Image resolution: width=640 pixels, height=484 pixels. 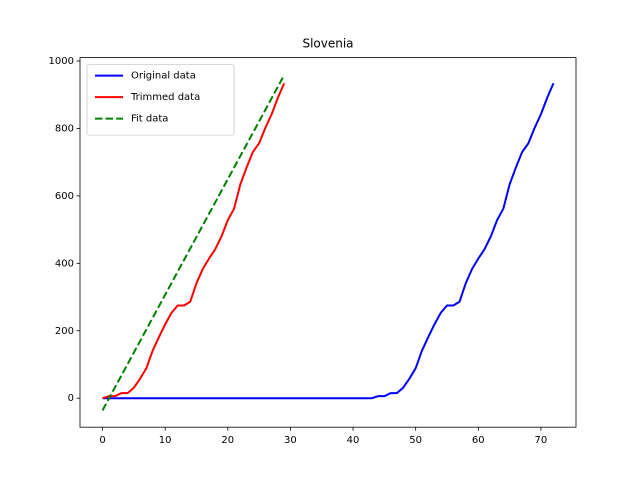 What do you see at coordinates (64, 128) in the screenshot?
I see `y-tick-label: 800` at bounding box center [64, 128].